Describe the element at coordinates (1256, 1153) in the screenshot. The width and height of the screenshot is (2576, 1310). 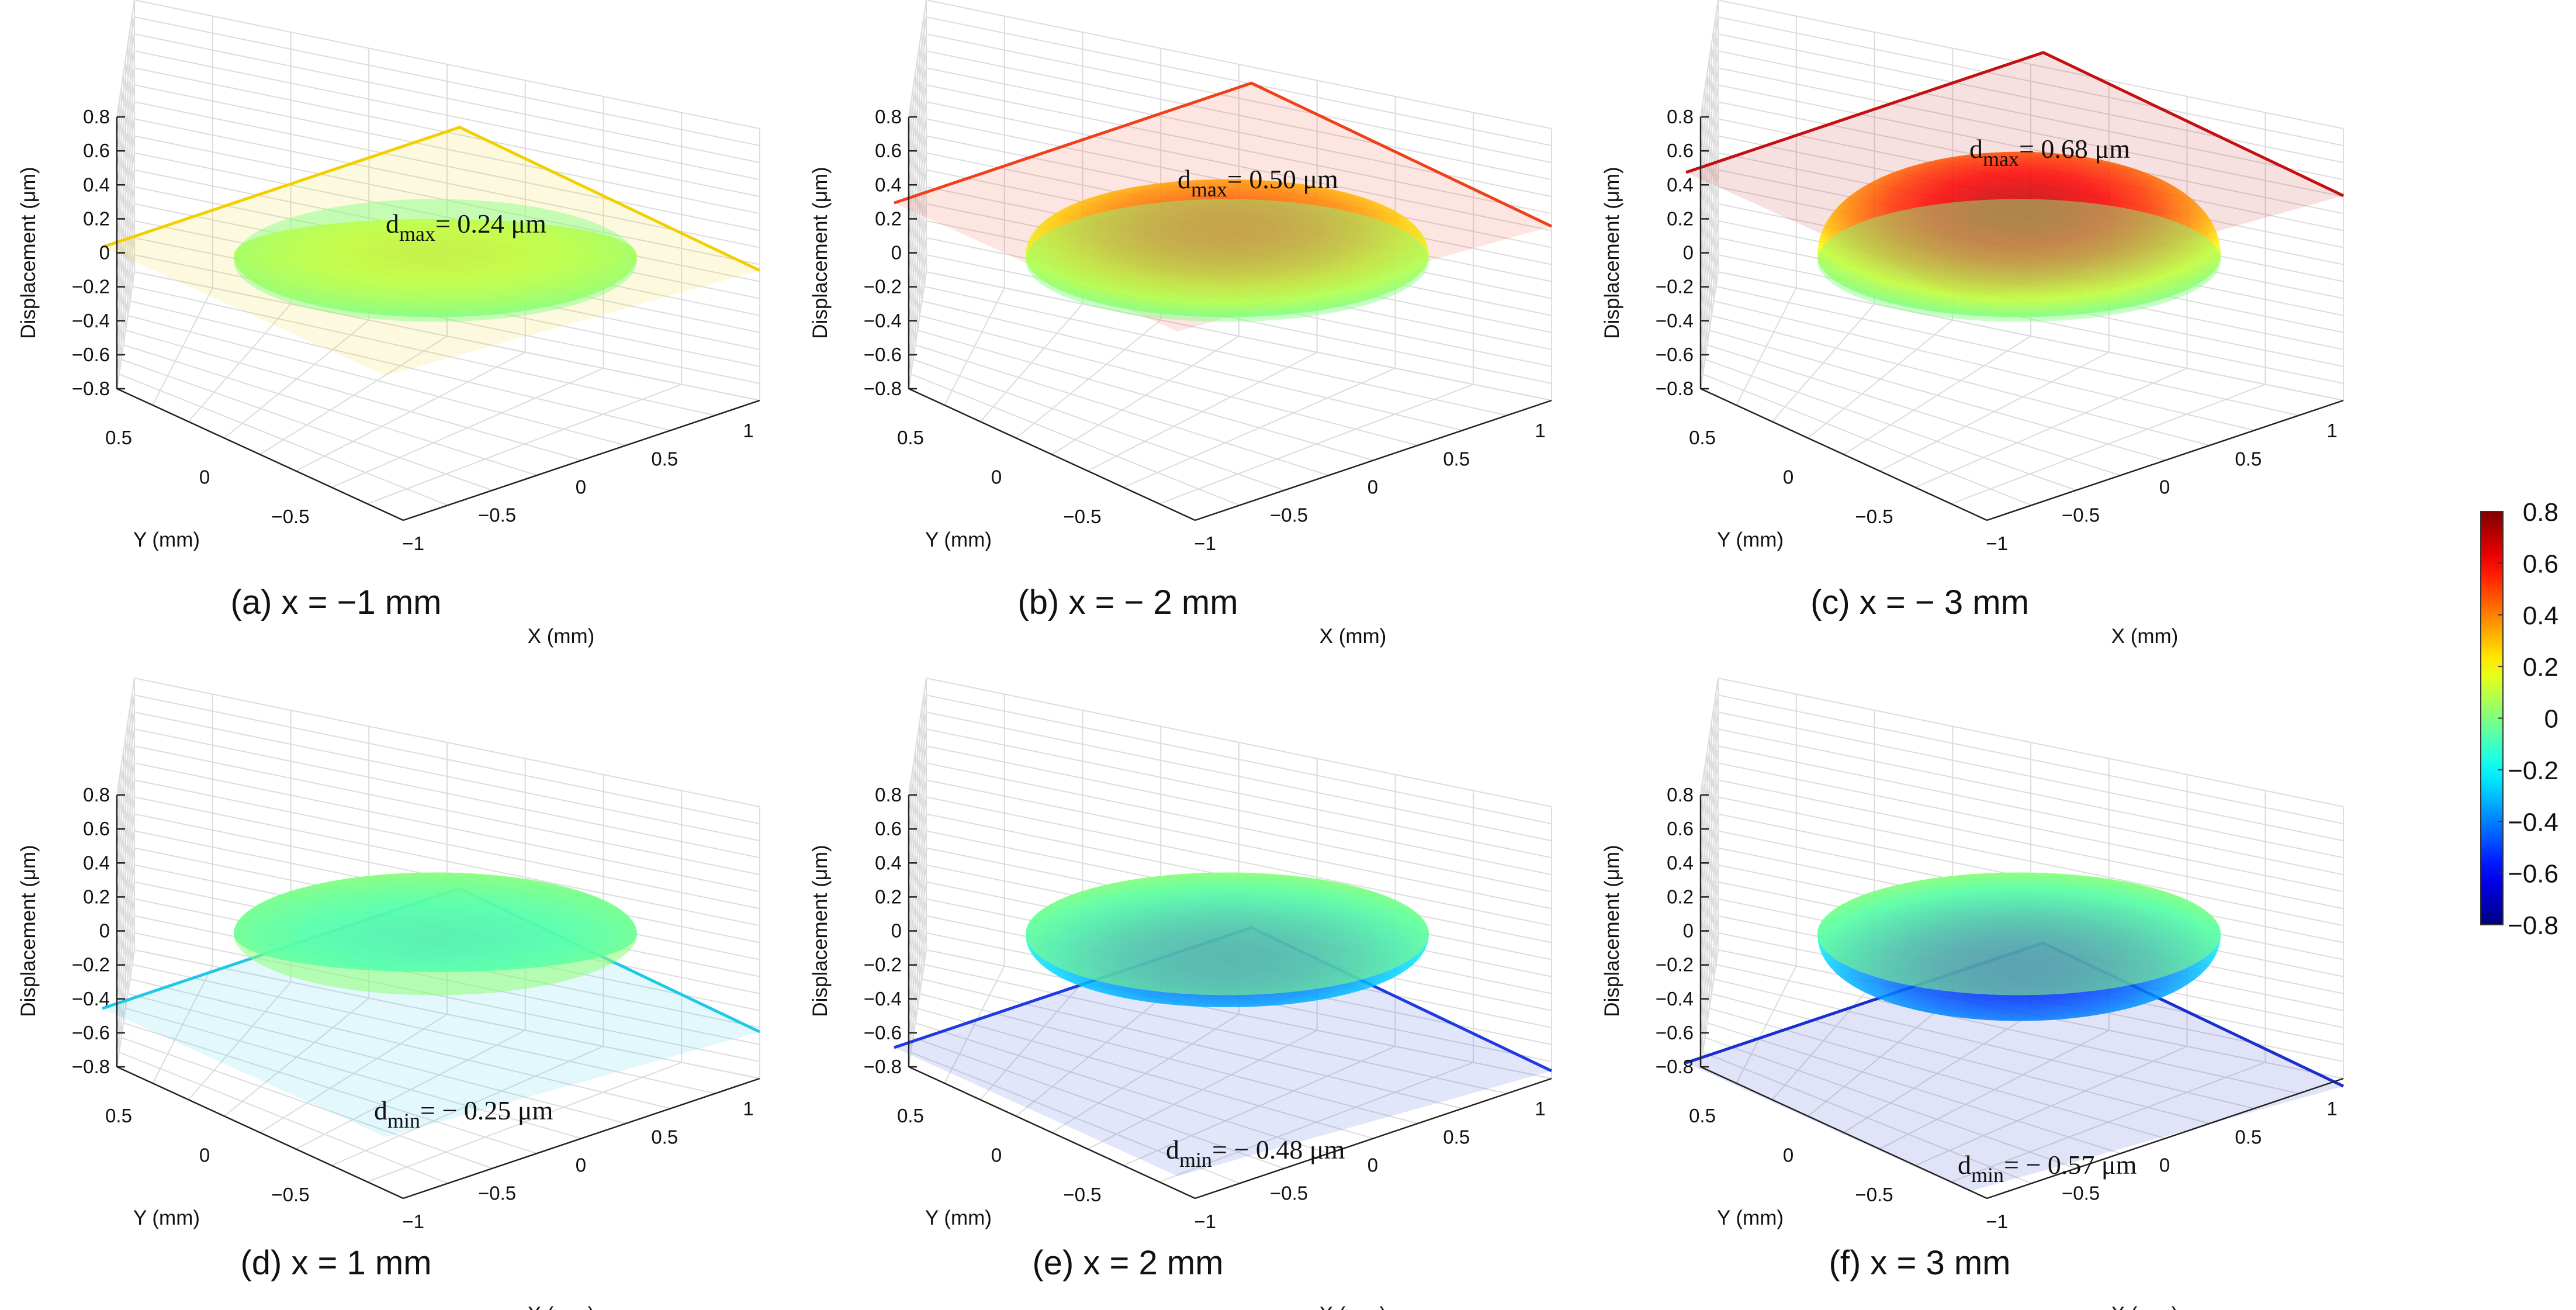
I see `peak-annotation: dmin= − 0.48 μm` at that location.